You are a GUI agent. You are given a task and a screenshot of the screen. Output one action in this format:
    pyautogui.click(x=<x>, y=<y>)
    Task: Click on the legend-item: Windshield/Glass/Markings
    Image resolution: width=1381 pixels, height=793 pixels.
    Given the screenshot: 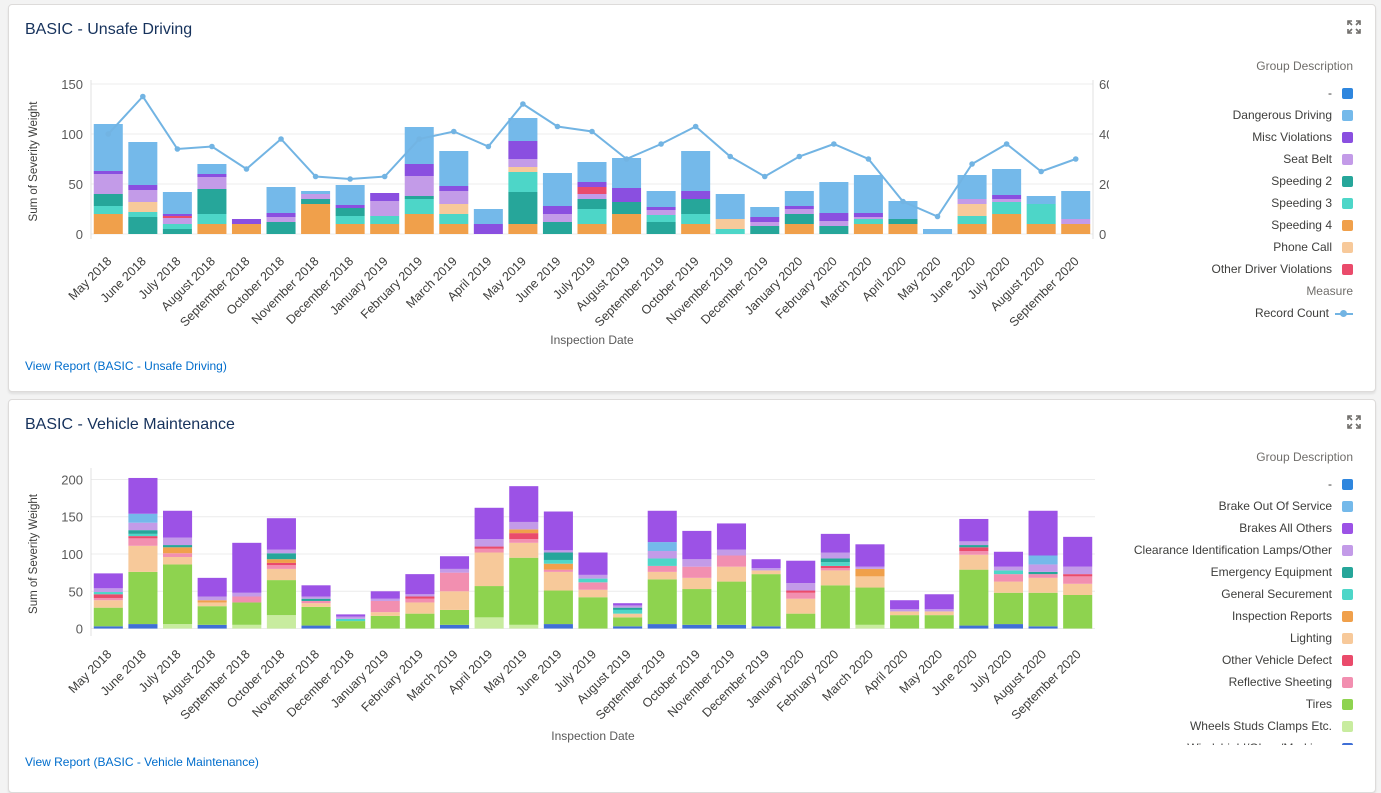 What is the action you would take?
    pyautogui.click(x=1203, y=741)
    